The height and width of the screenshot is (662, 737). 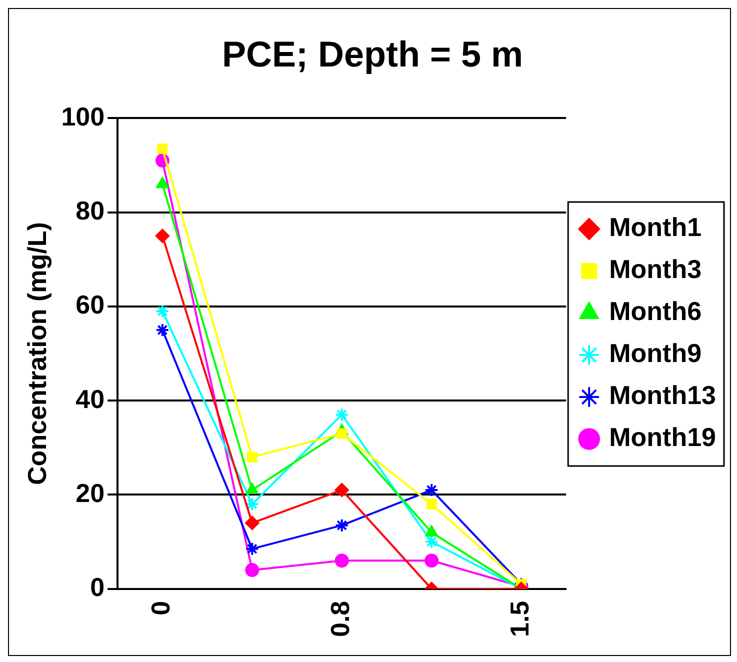 I want to click on x-tick-label: 1.5, so click(x=519, y=619).